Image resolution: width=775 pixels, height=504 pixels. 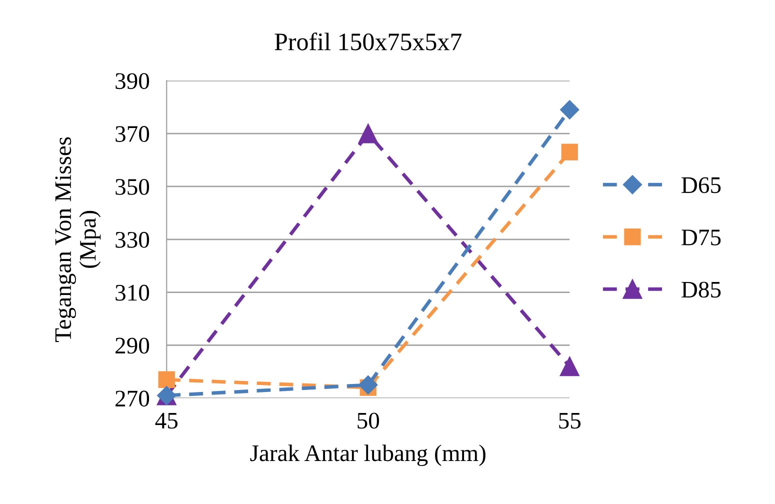 What do you see at coordinates (368, 41) in the screenshot?
I see `chart-title: Profil 150x75x5x7` at bounding box center [368, 41].